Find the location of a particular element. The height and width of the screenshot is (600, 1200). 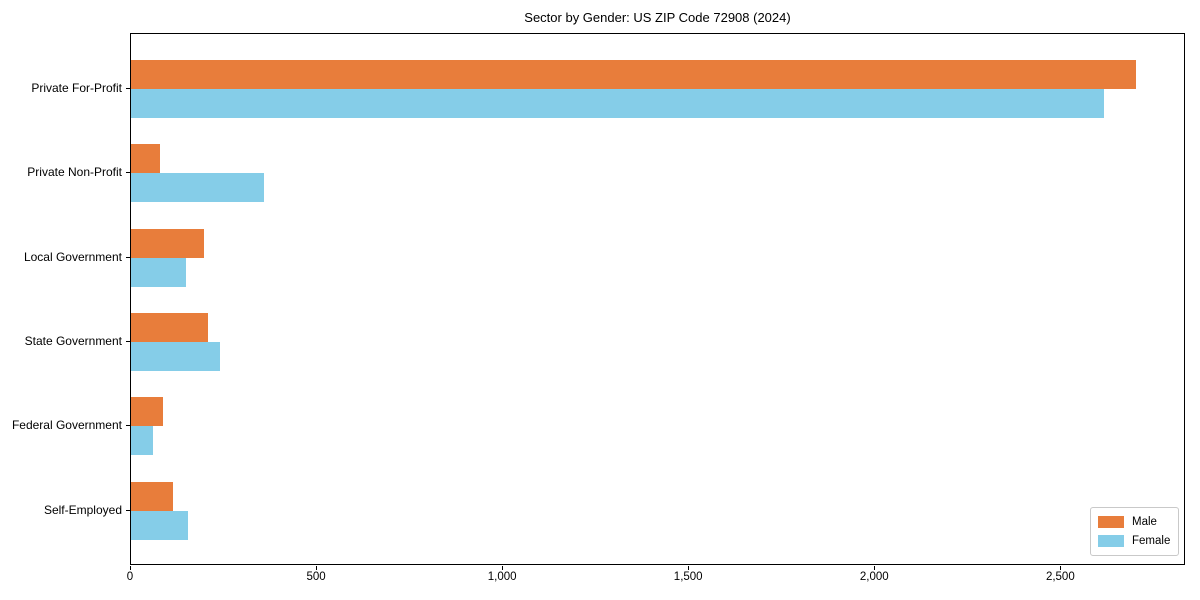

y-tick-label: Federal Government is located at coordinates (66, 425).